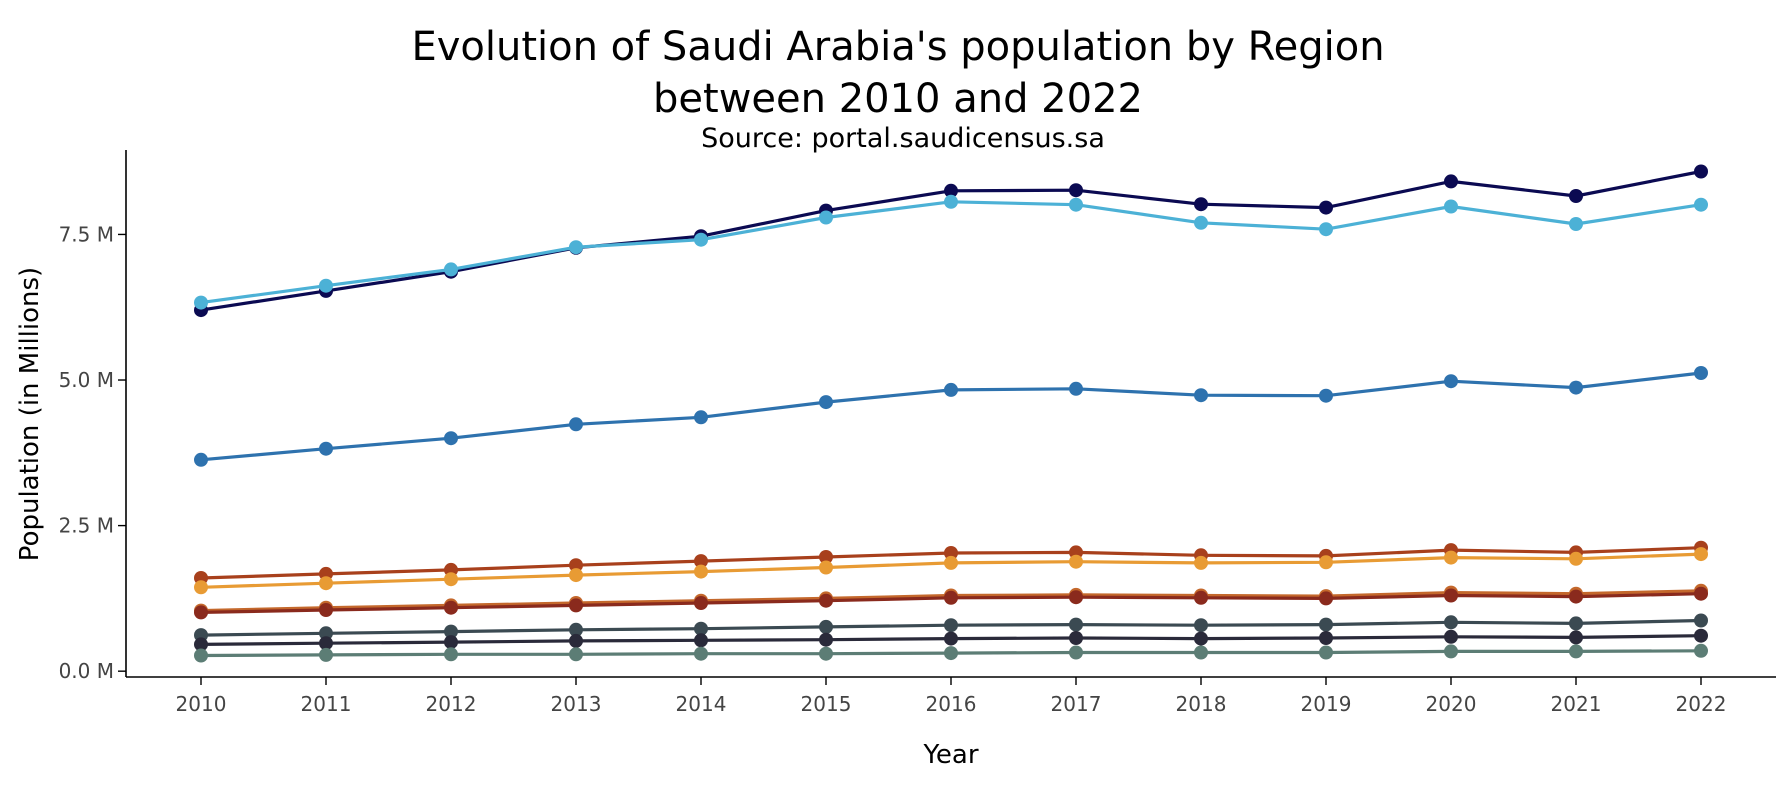 This screenshot has height=789, width=1788. What do you see at coordinates (326, 704) in the screenshot?
I see `x-tick-label: 2011` at bounding box center [326, 704].